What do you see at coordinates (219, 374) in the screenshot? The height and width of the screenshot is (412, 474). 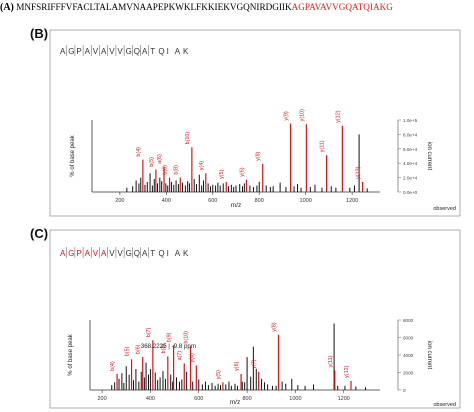 I see `panel-c-peak-label: y(5)` at bounding box center [219, 374].